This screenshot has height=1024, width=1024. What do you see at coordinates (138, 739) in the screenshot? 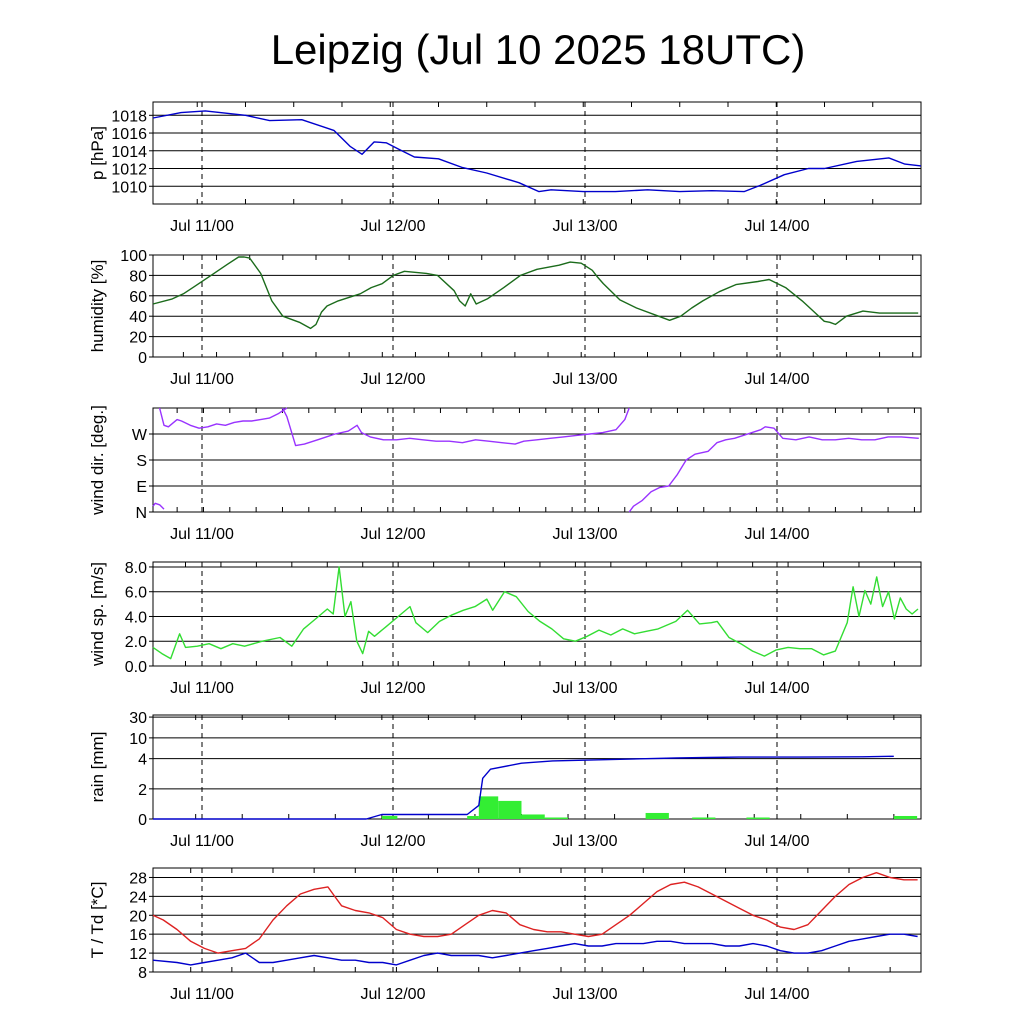
I see `rain-ytick-label: 10` at bounding box center [138, 739].